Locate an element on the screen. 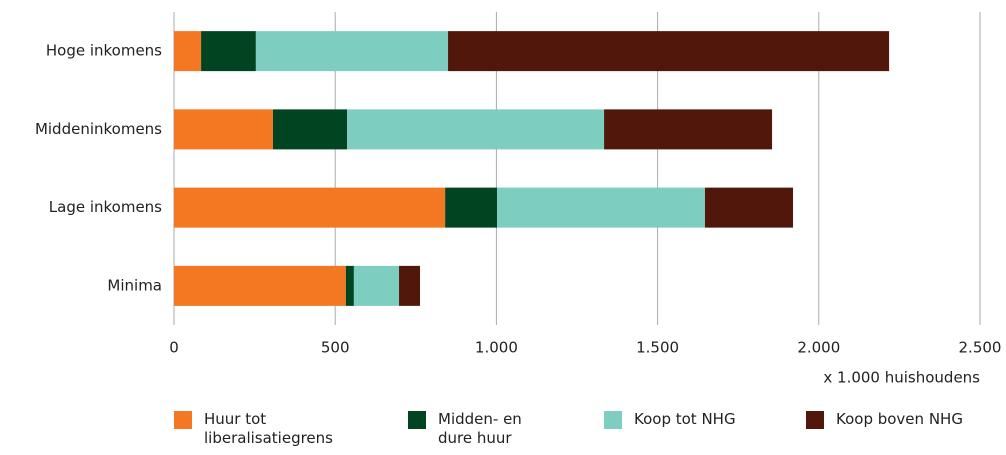  legend-label: Midden- en dure huur is located at coordinates (480, 428).